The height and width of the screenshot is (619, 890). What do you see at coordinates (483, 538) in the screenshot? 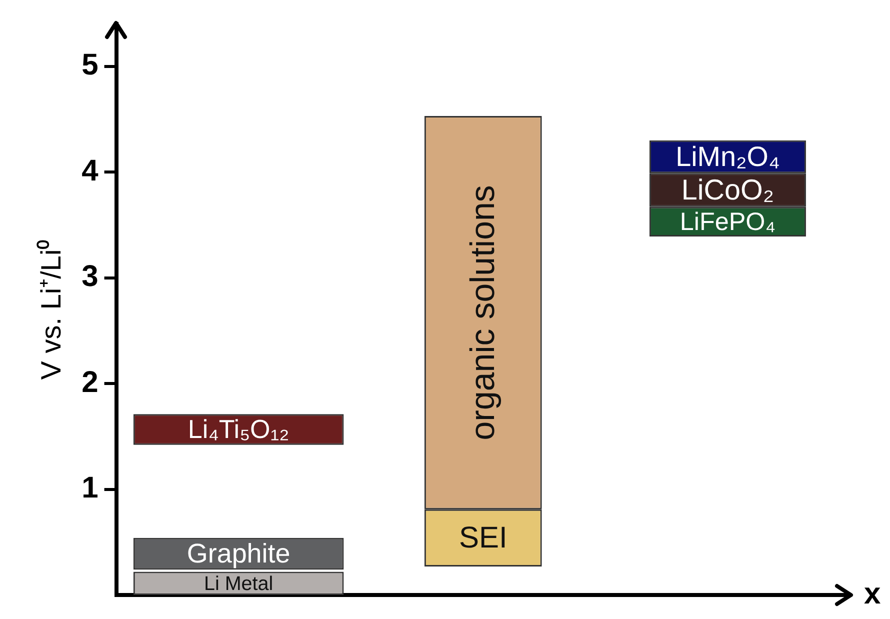
I see `series-label: SEI` at bounding box center [483, 538].